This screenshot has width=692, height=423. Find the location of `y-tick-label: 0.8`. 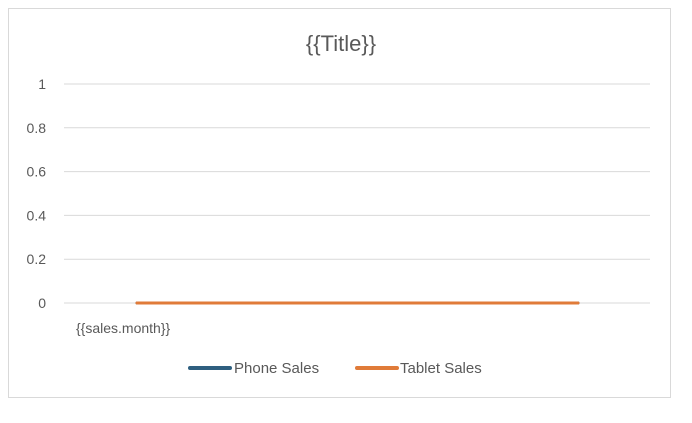

y-tick-label: 0.8 is located at coordinates (37, 128).